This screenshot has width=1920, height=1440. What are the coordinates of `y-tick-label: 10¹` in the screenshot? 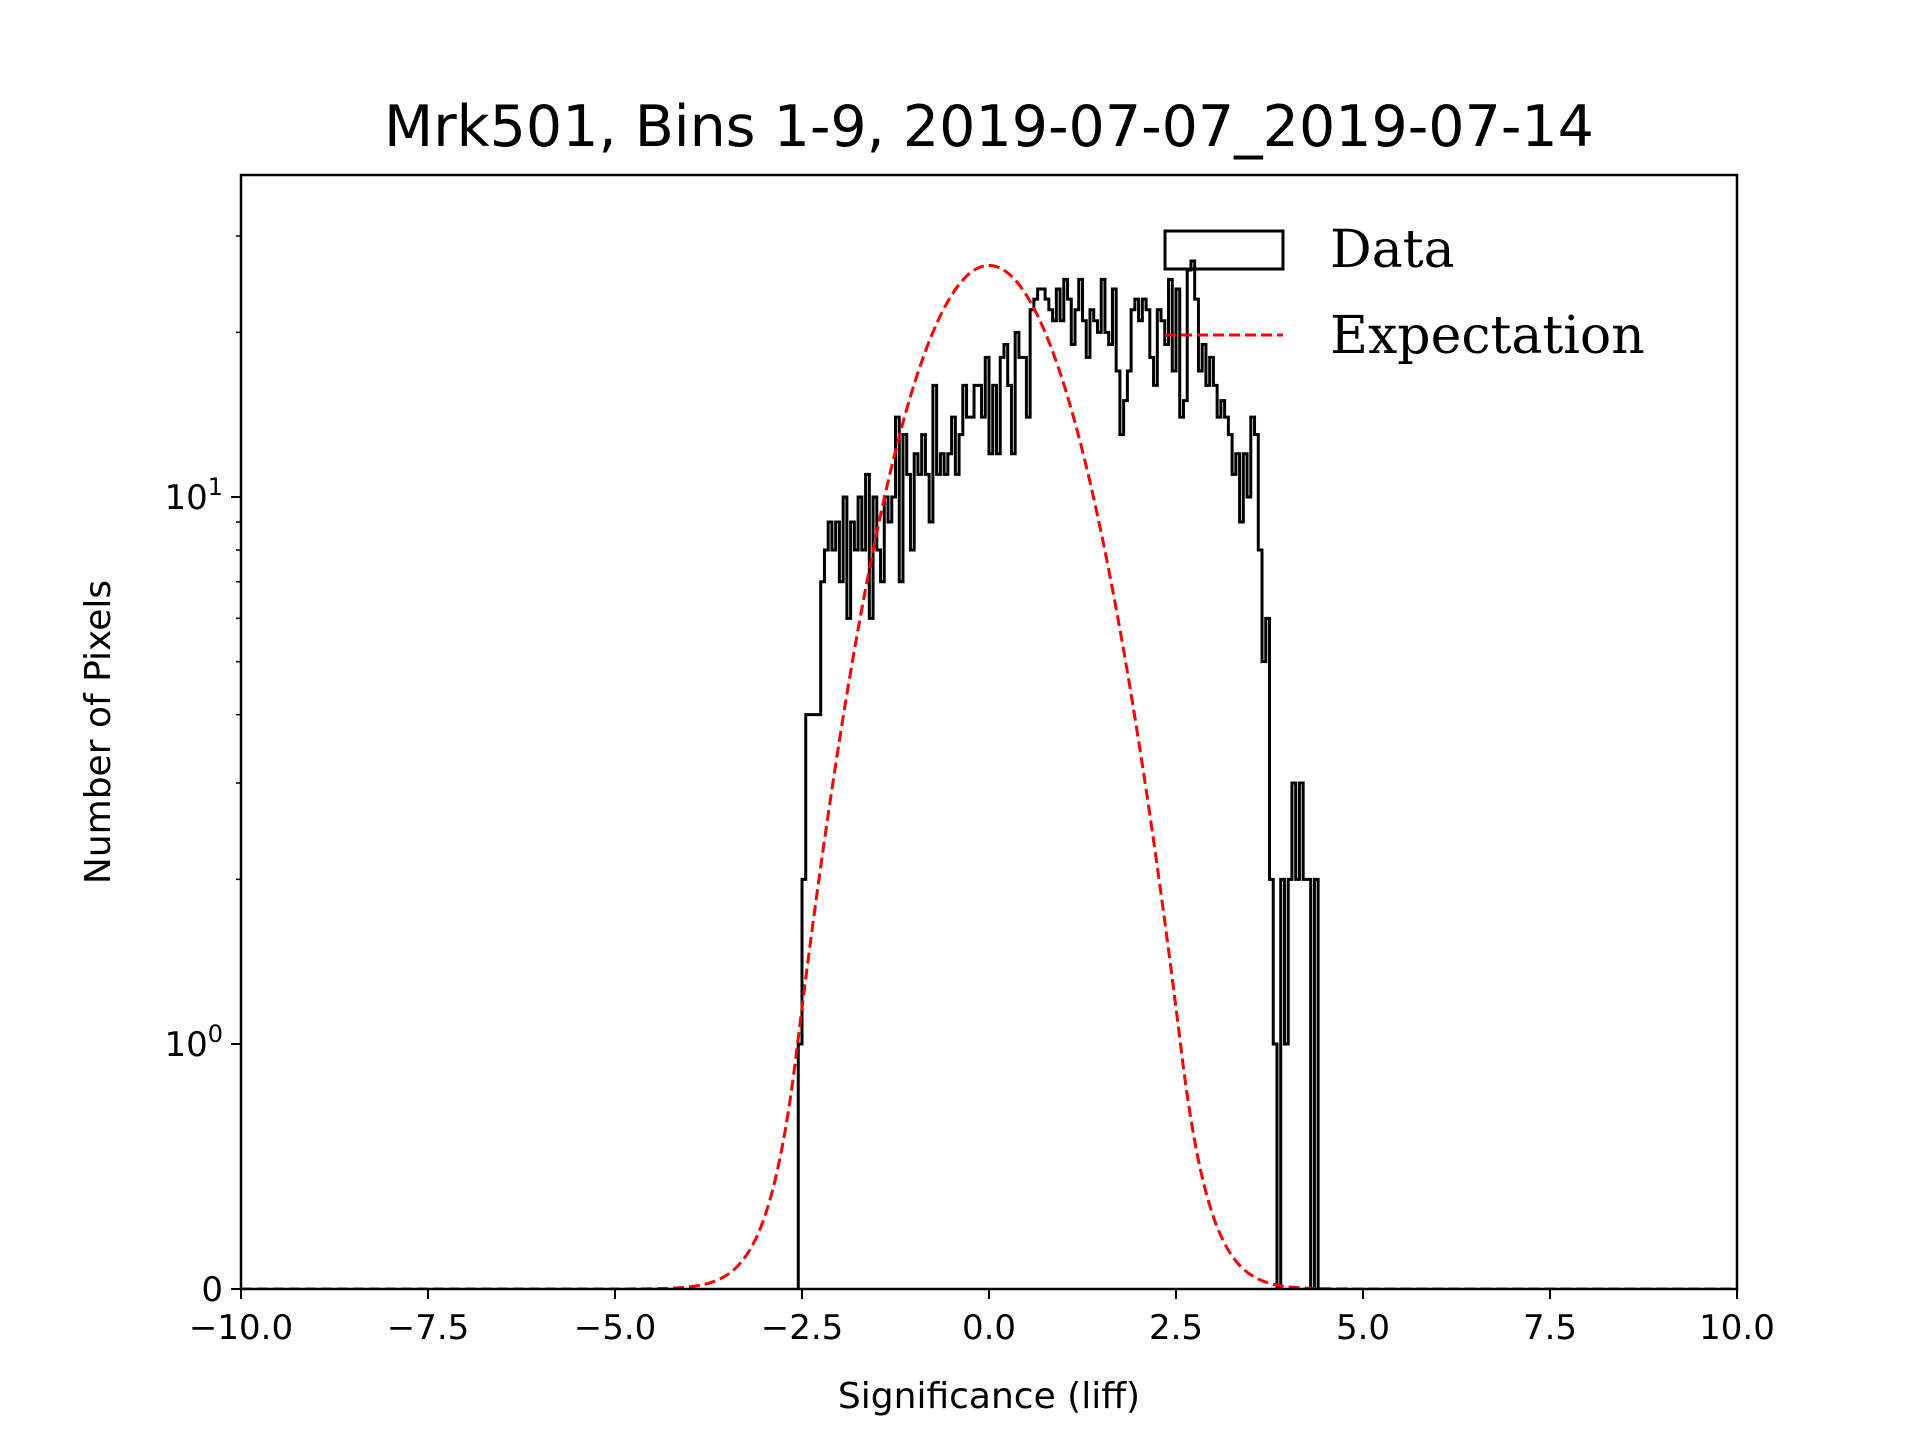 It's located at (193, 495).